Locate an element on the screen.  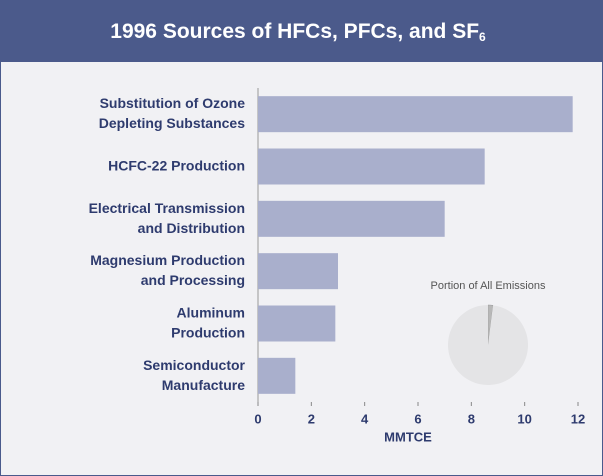
label-line: HCFC-22 Production is located at coordinates (176, 165).